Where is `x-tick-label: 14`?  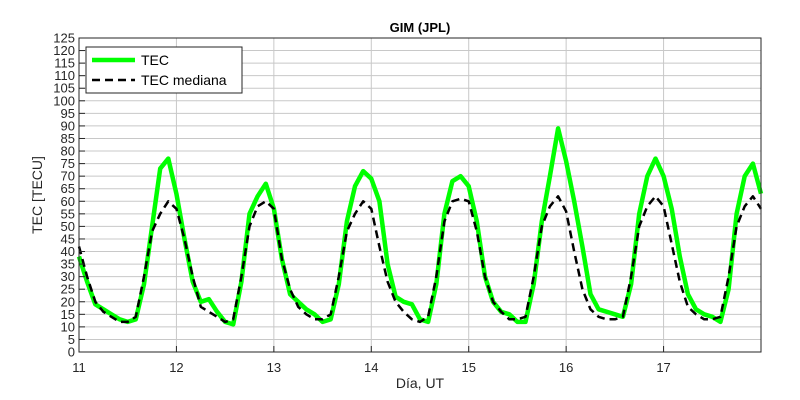
x-tick-label: 14 is located at coordinates (371, 367).